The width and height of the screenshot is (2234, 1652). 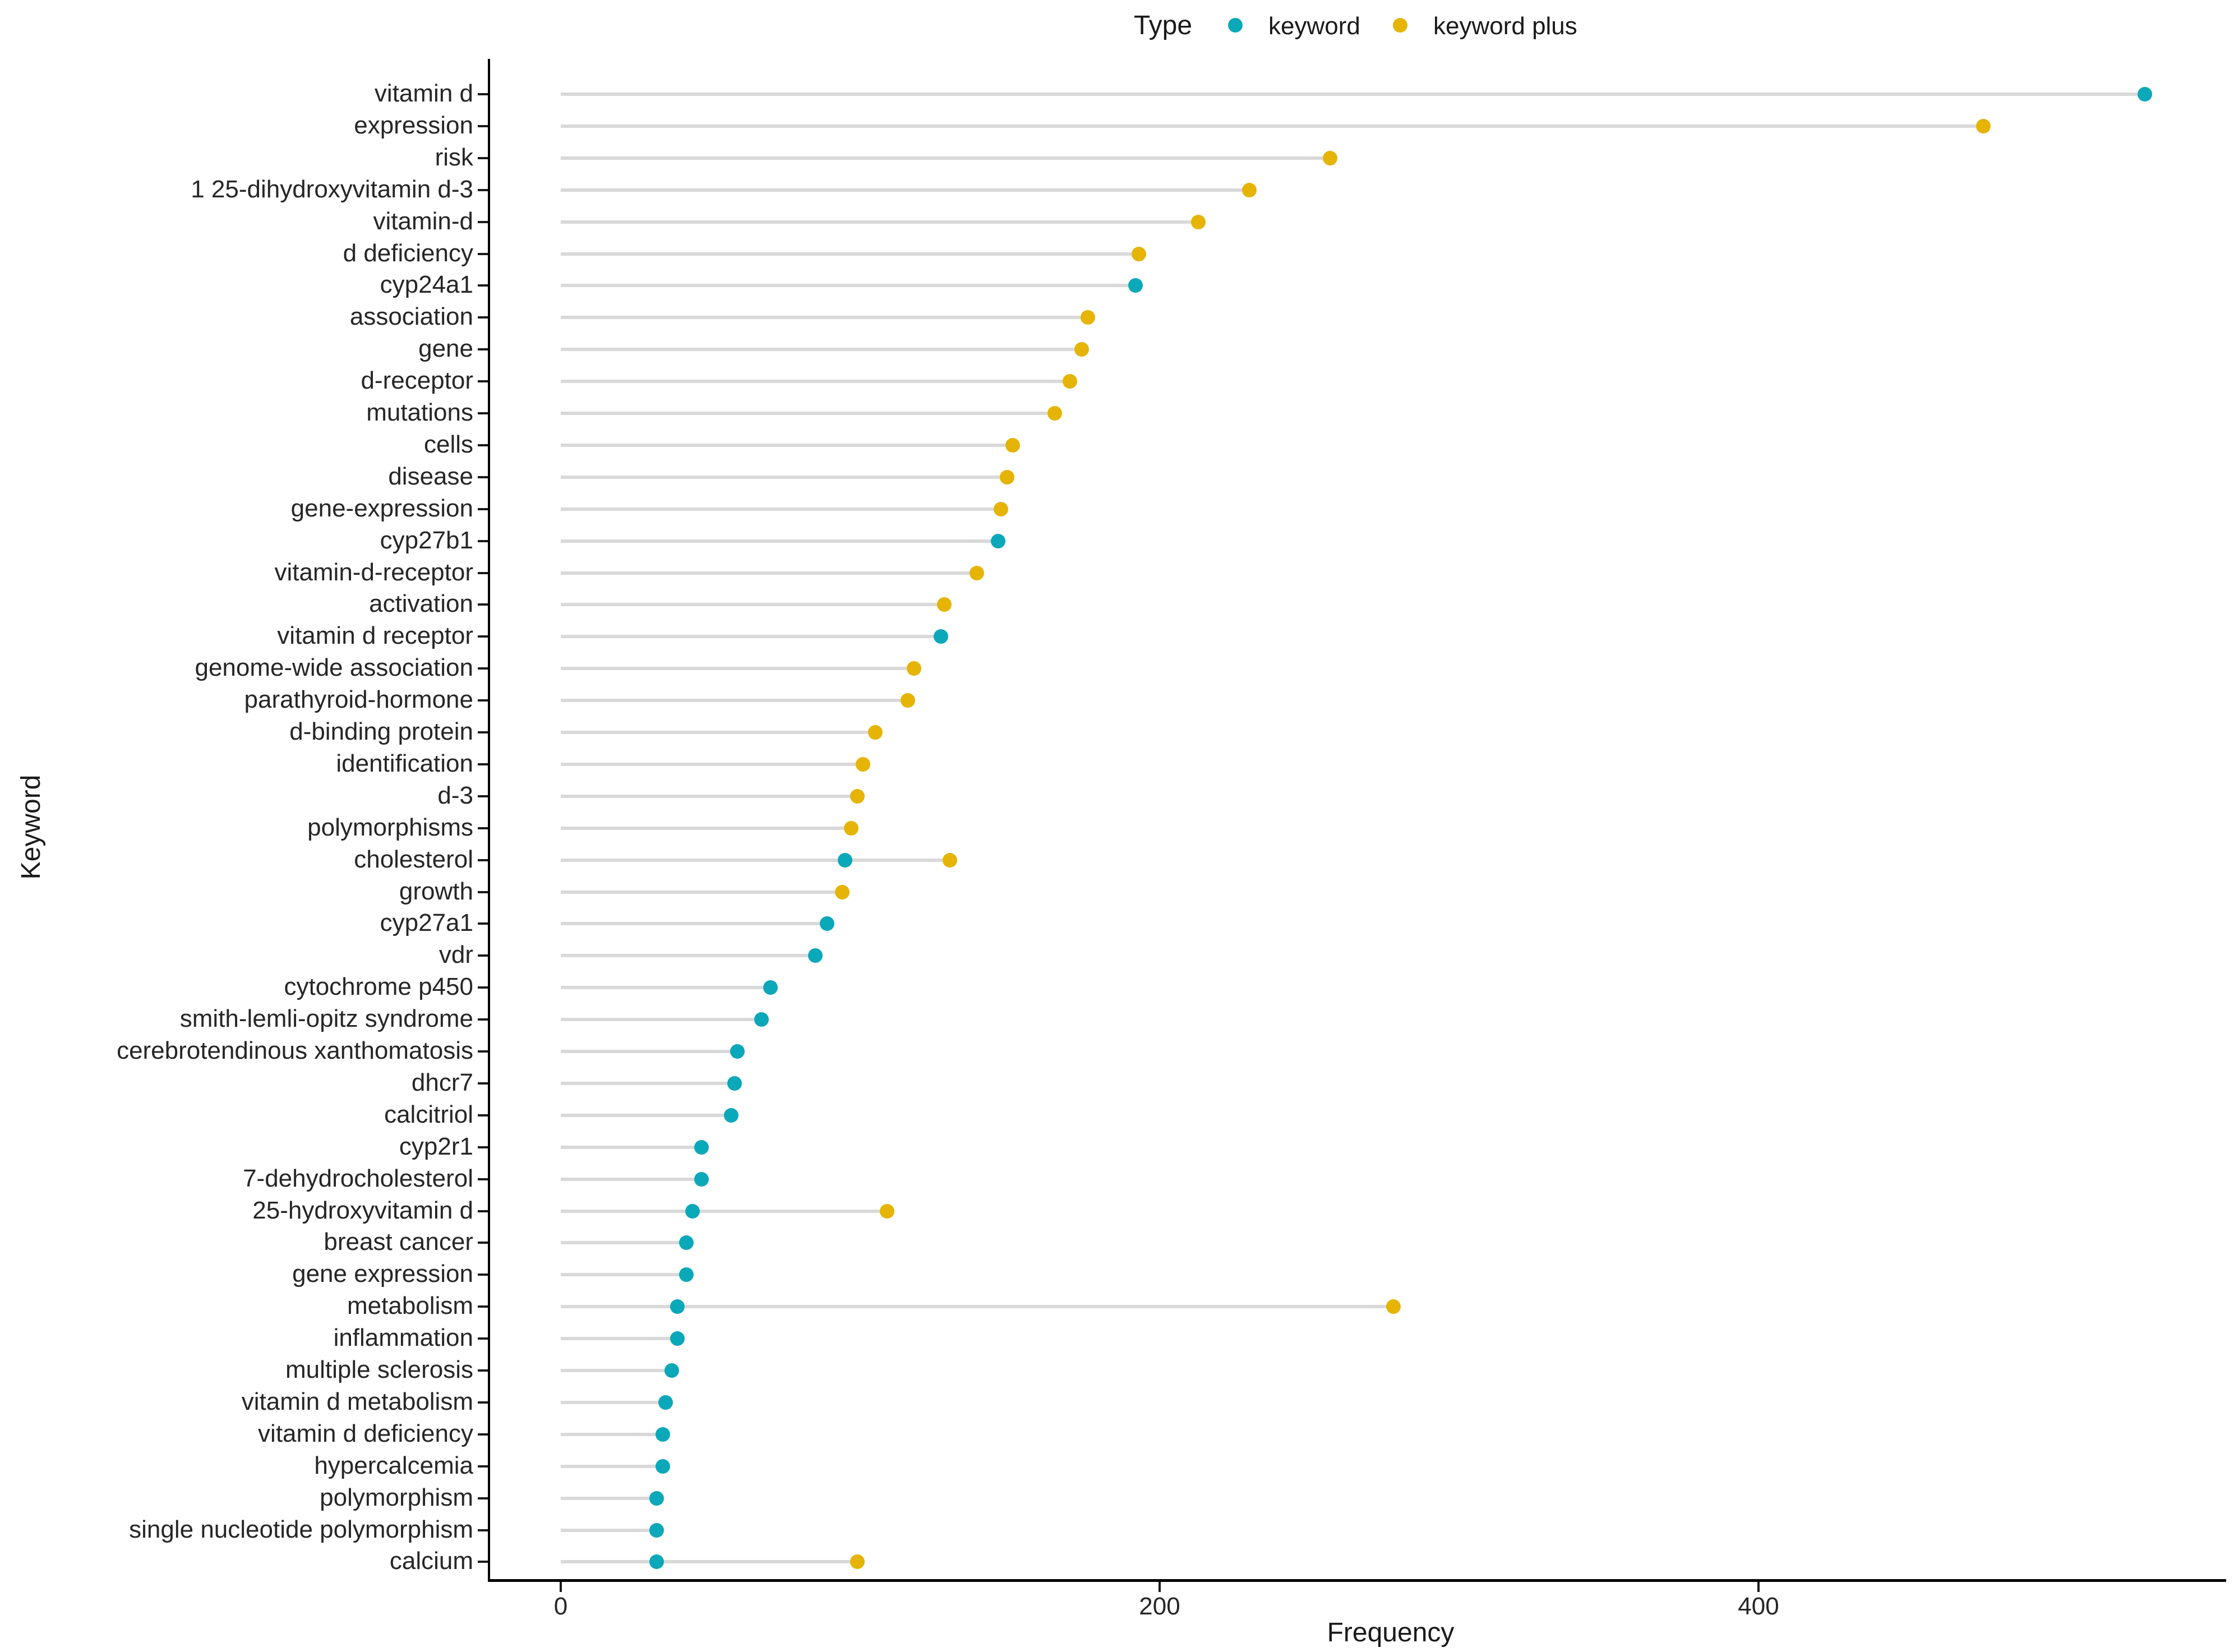 What do you see at coordinates (382, 1274) in the screenshot?
I see `y-axis-label: gene expression` at bounding box center [382, 1274].